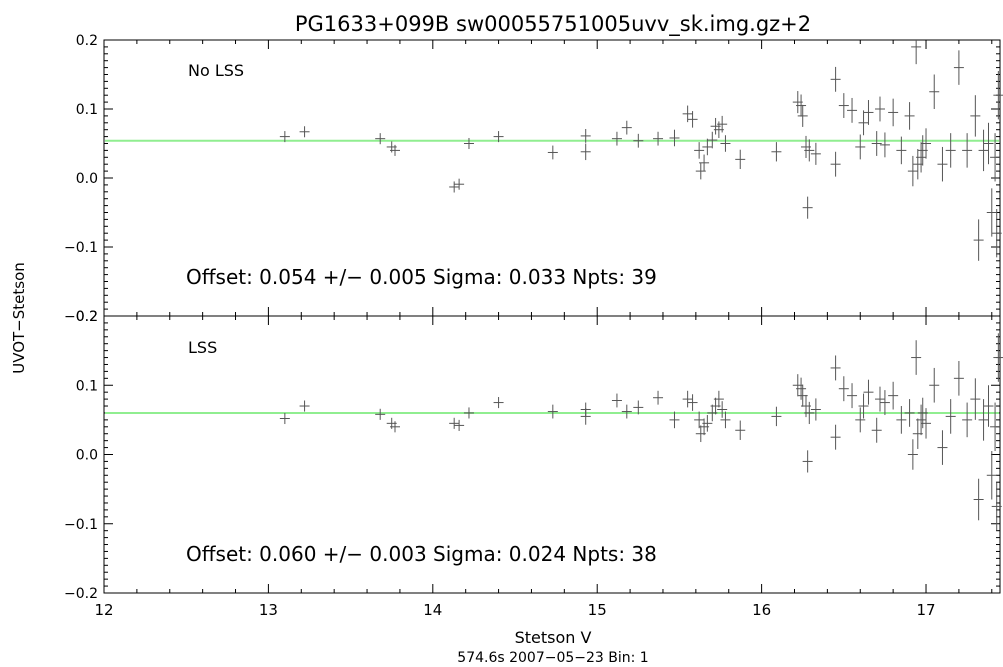 The image size is (1003, 667). What do you see at coordinates (552, 658) in the screenshot?
I see `figure-footer: 574.6s 2007−05−23 Bin: 1` at bounding box center [552, 658].